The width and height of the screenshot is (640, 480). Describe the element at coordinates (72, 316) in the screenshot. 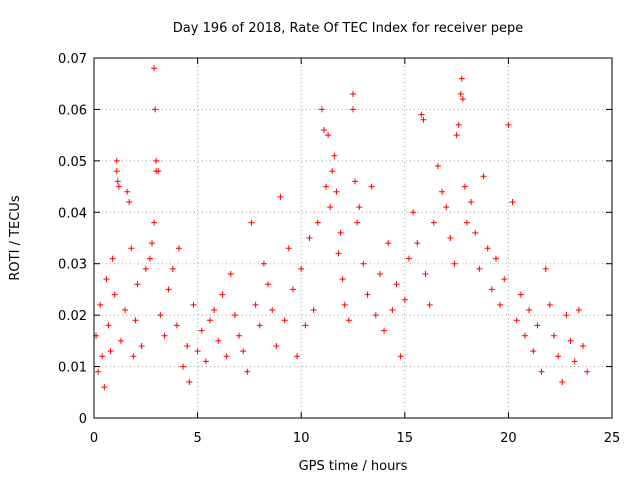

I see `y-tick-label: 0.02` at that location.